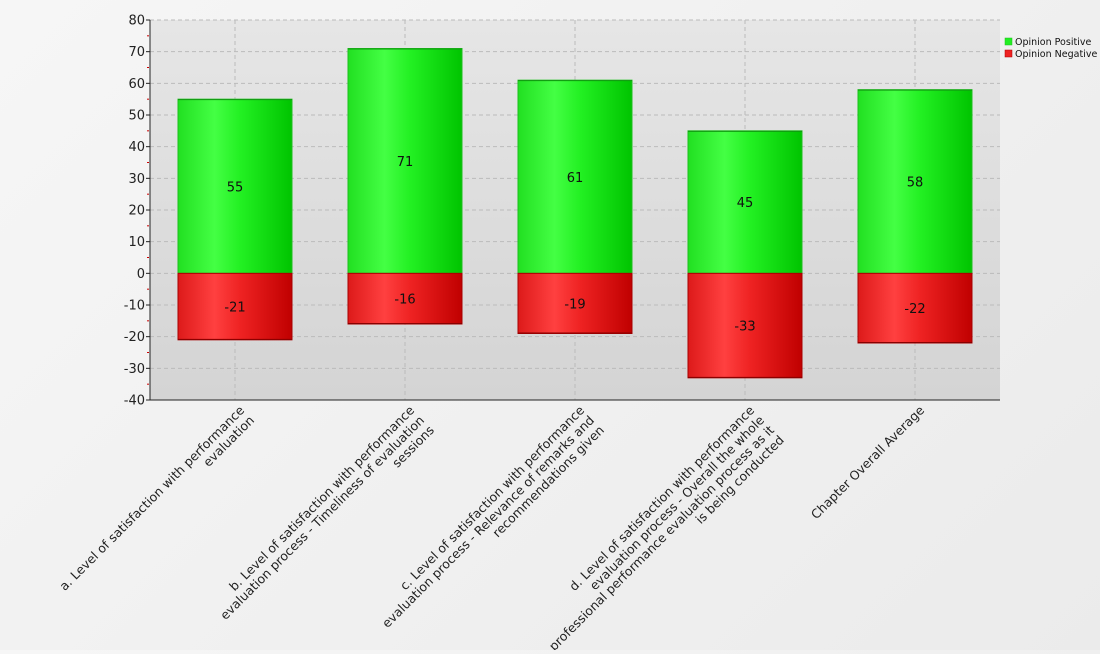 This screenshot has height=654, width=1100. I want to click on data-label-negative: -33, so click(744, 327).